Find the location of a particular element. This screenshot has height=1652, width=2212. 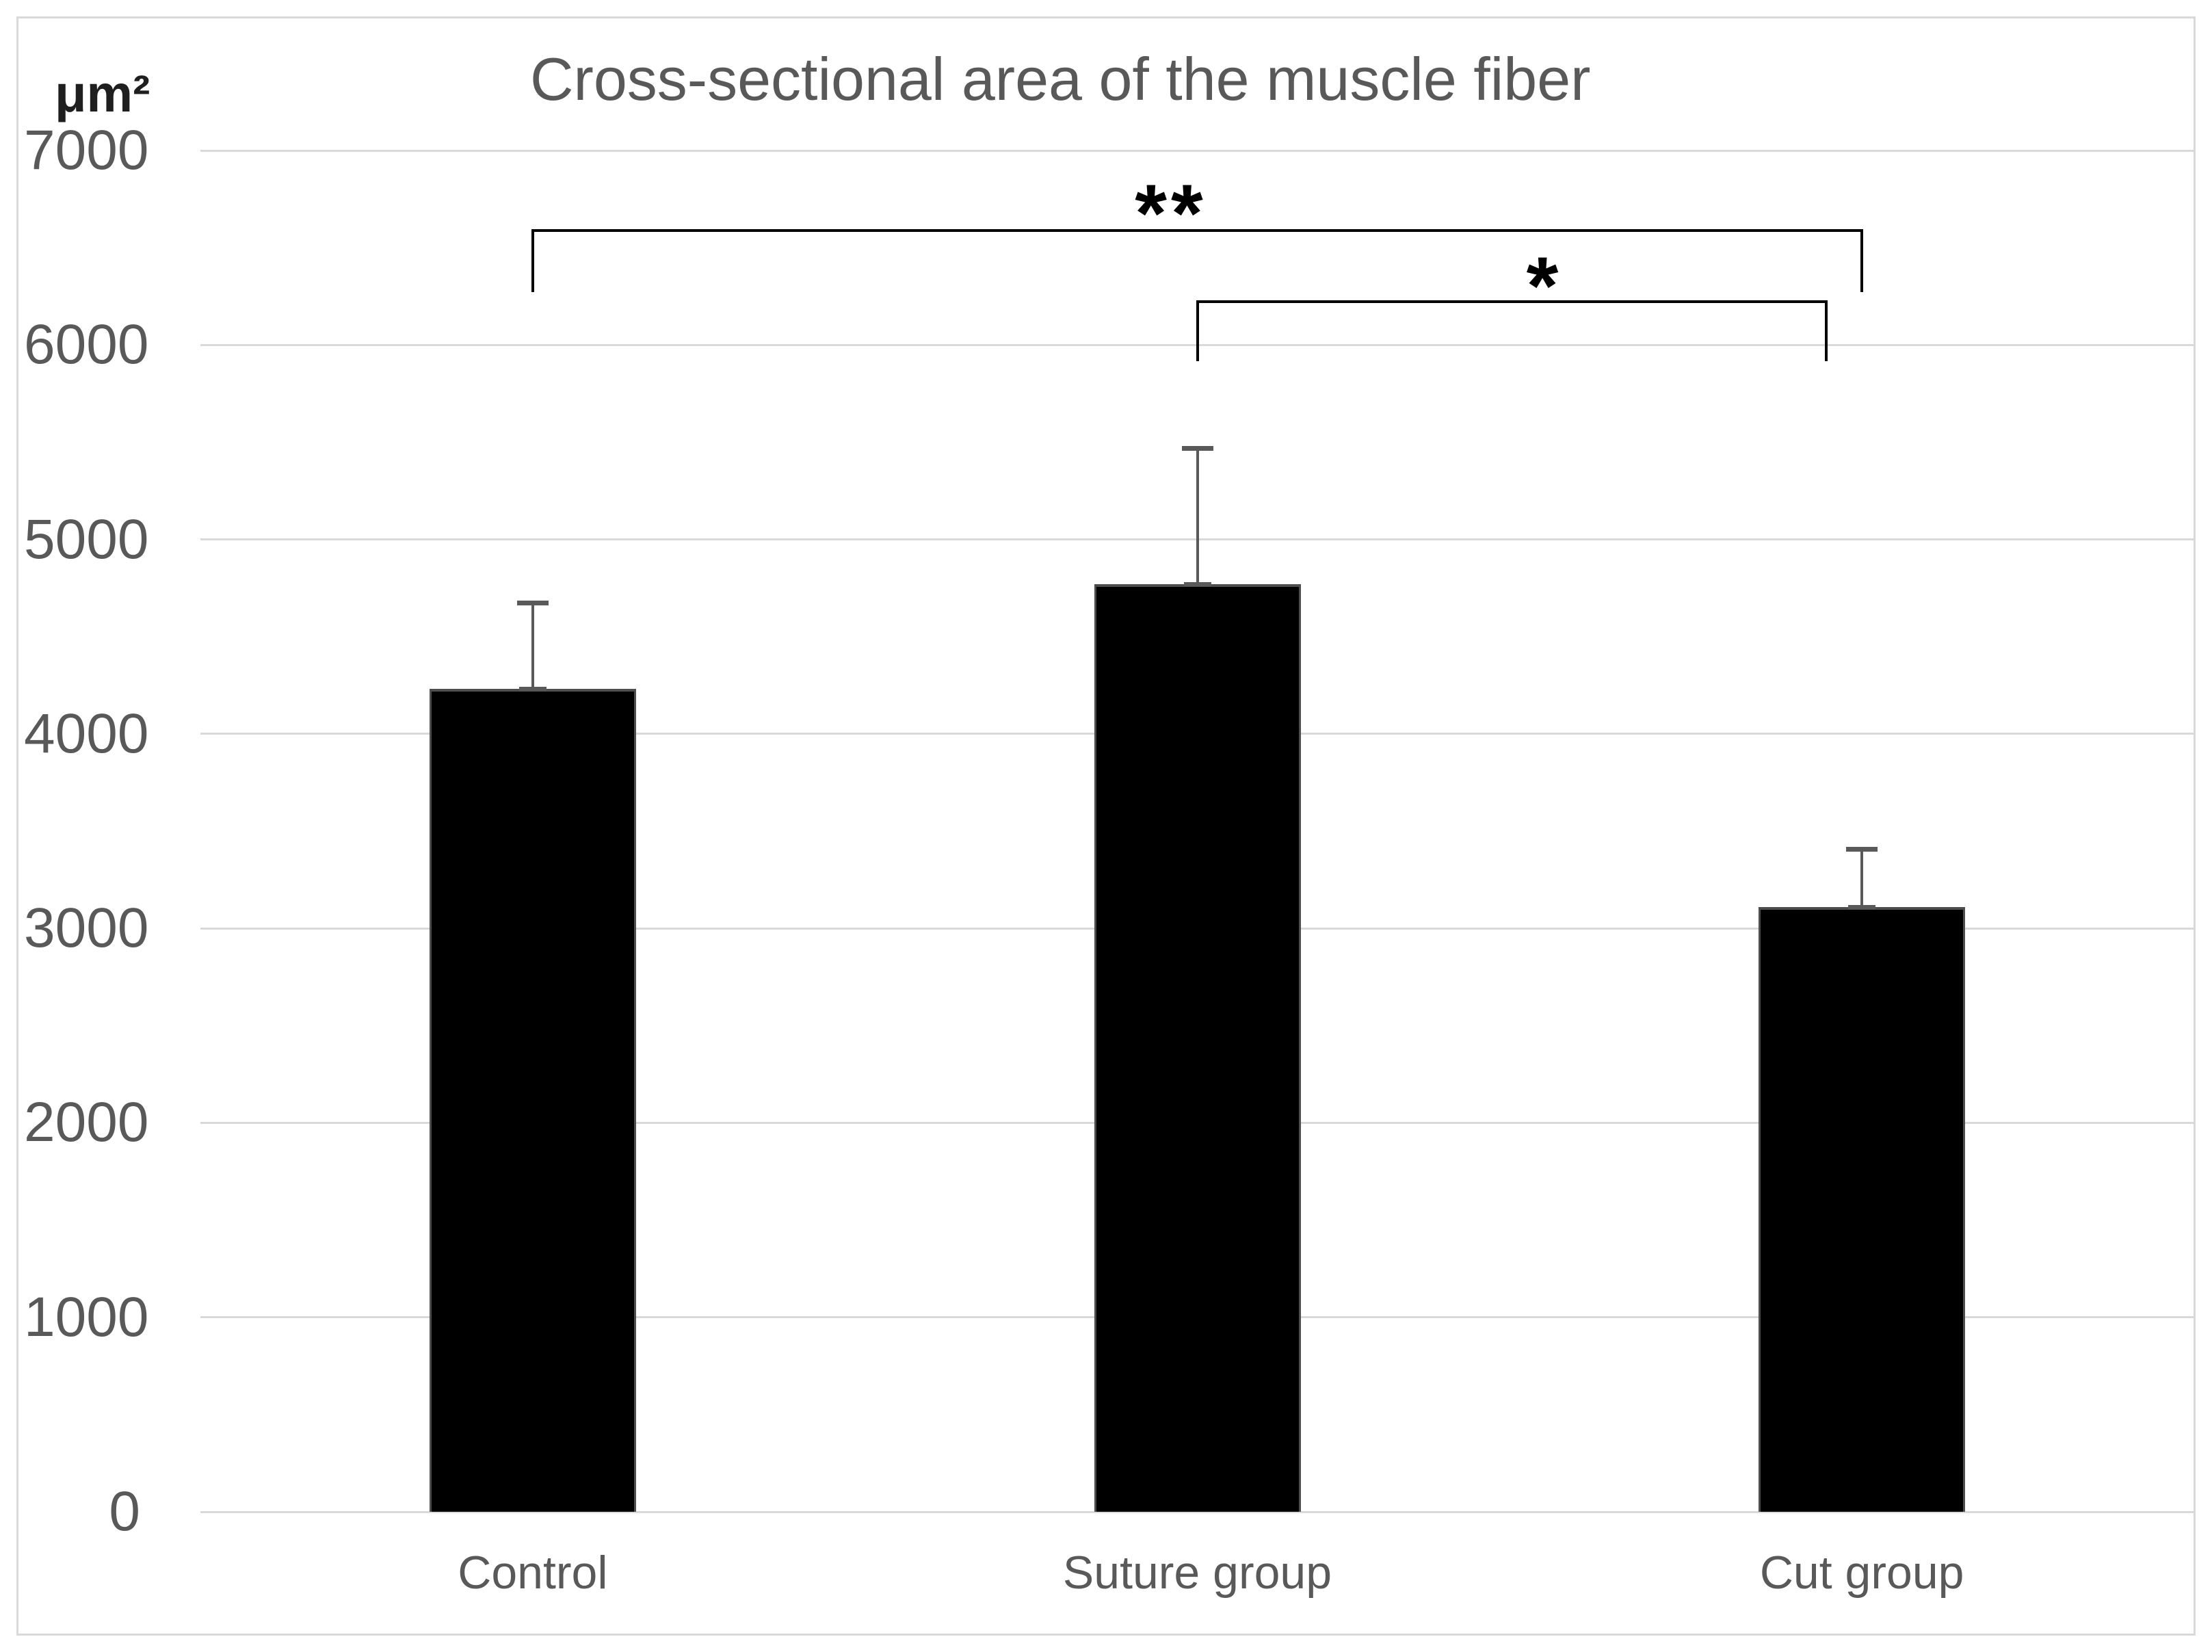

y-axis-tick-label: 4000 is located at coordinates (87, 734).